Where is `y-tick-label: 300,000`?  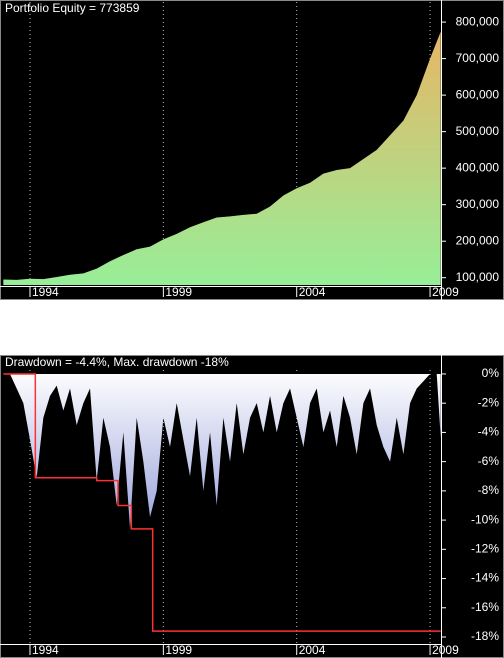
y-tick-label: 300,000 is located at coordinates (478, 204).